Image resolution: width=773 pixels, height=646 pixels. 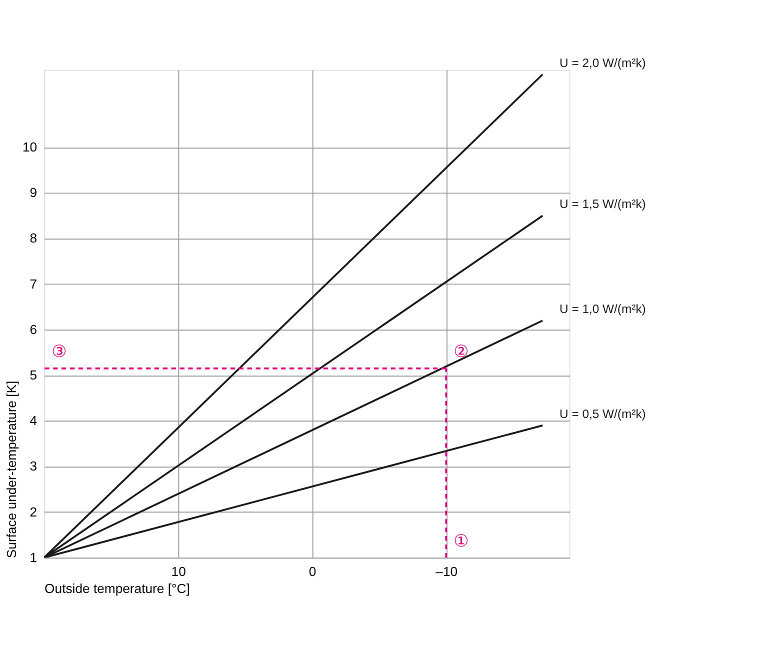 I want to click on y-tick-label: 6, so click(x=34, y=329).